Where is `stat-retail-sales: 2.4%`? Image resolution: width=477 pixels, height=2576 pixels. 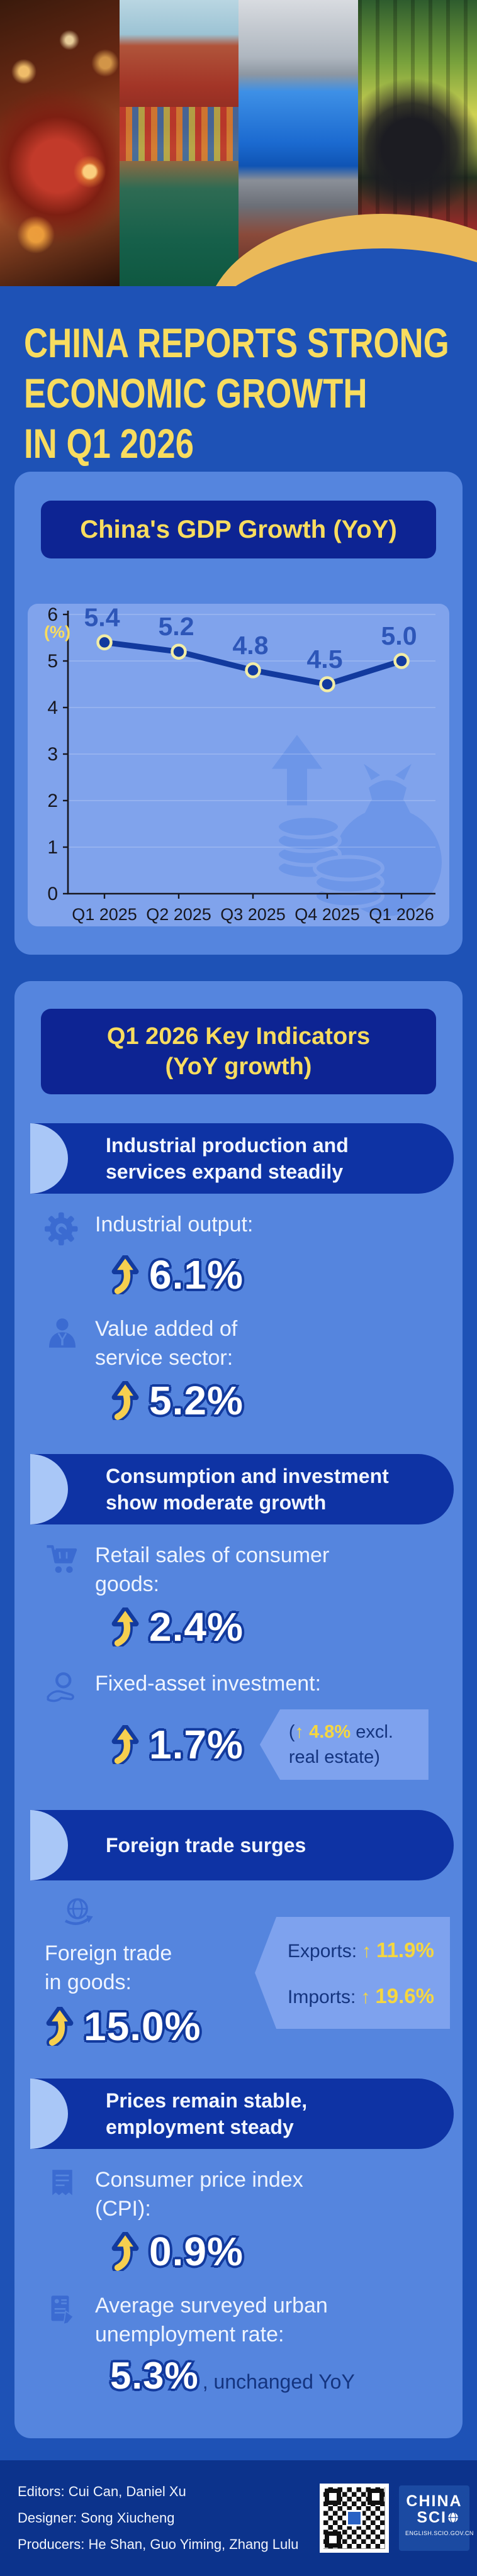 stat-retail-sales: 2.4% is located at coordinates (286, 1627).